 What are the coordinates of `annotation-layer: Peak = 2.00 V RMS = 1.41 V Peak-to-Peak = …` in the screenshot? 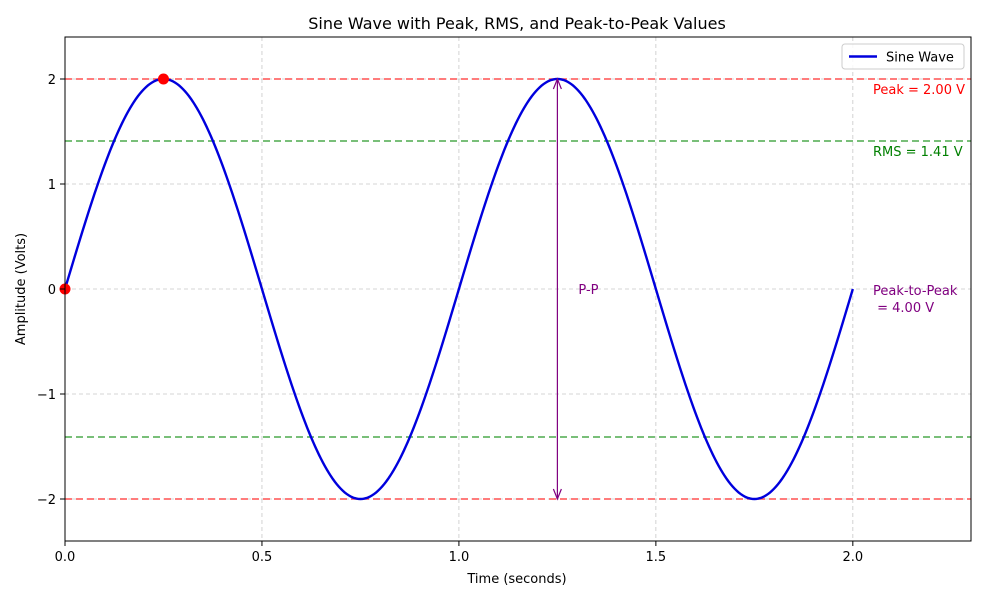 It's located at (919, 199).